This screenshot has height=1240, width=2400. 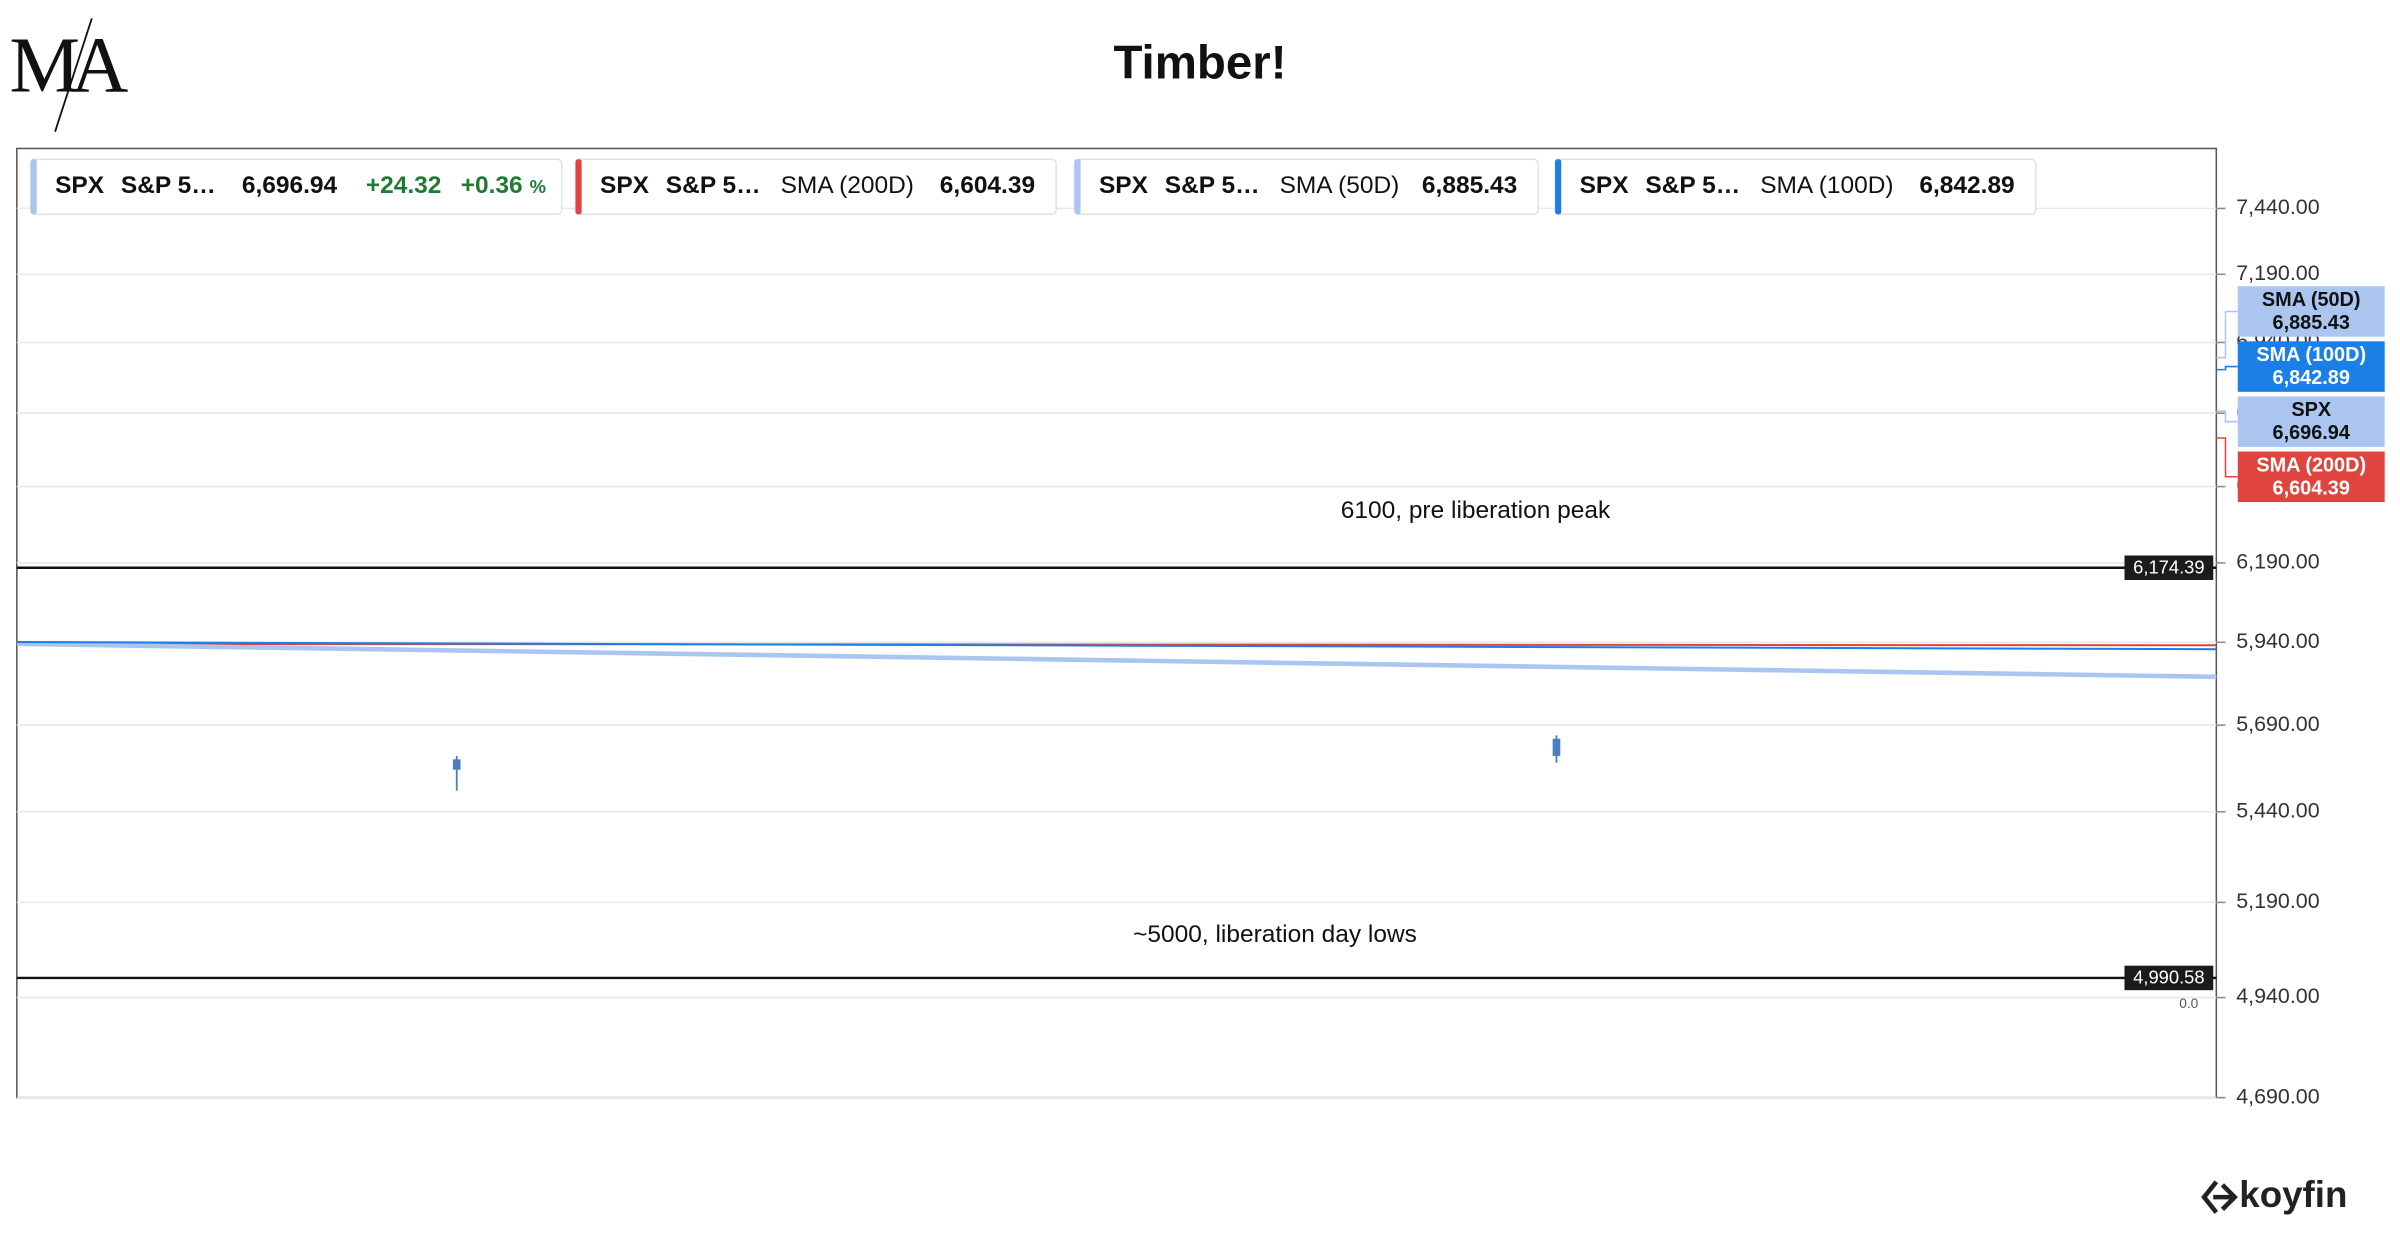 What do you see at coordinates (1340, 185) in the screenshot?
I see `legend-study: SMA (50D)` at bounding box center [1340, 185].